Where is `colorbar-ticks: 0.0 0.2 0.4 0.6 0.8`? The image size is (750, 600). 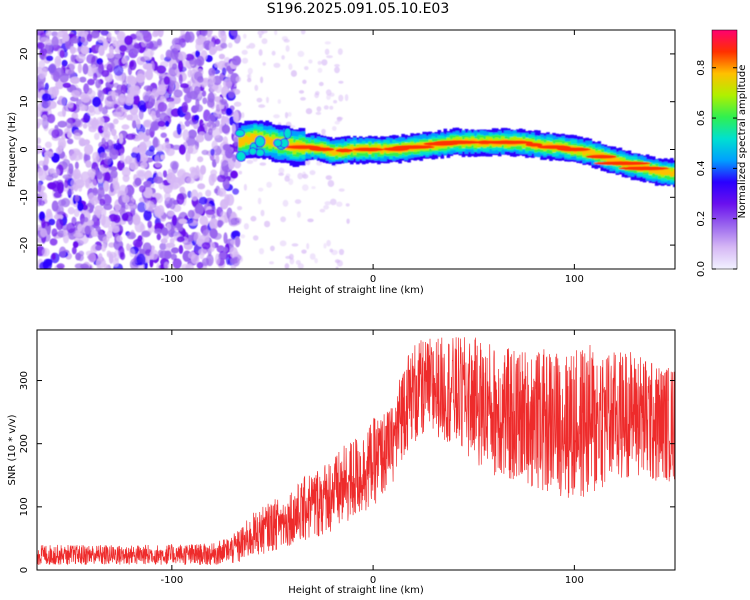 colorbar-ticks: 0.0 0.2 0.4 0.6 0.8 is located at coordinates (716, 168).